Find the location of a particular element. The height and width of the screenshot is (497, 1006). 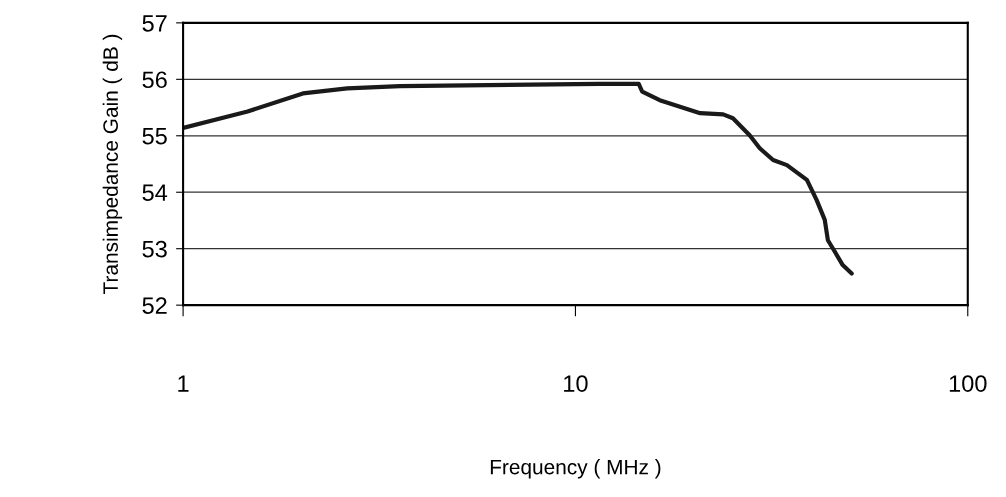

y-tick-label: 56 is located at coordinates (154, 80).